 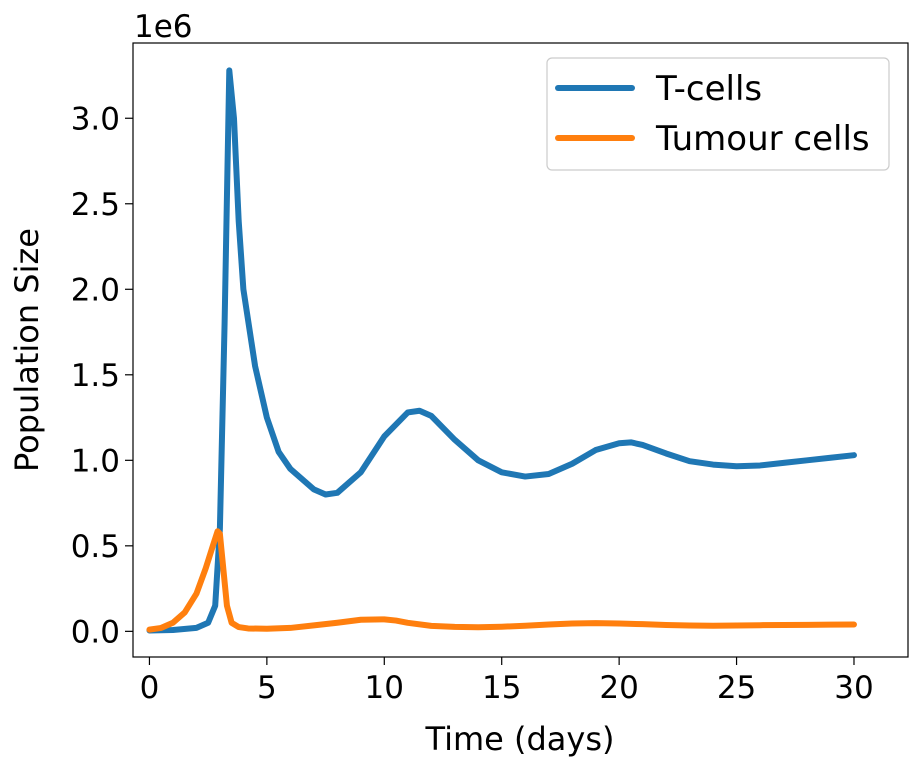 I want to click on x-tick-label: 20, so click(x=618, y=688).